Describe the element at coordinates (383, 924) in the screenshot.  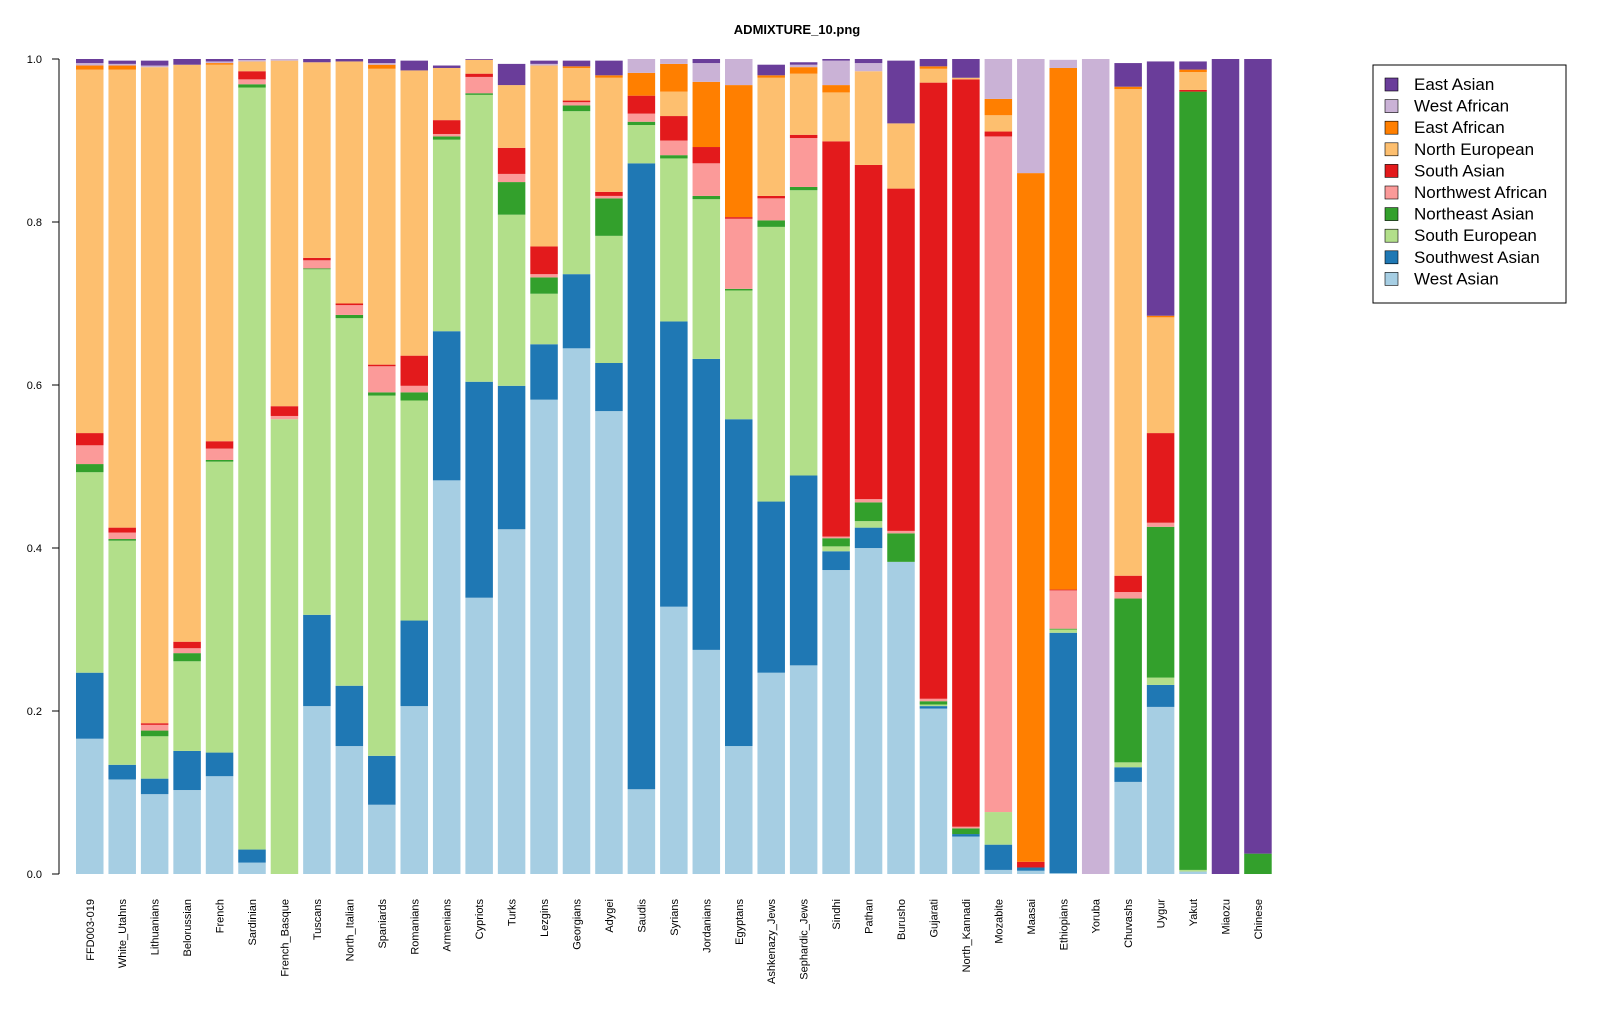
I see `x-tick-label: Spaniards` at that location.